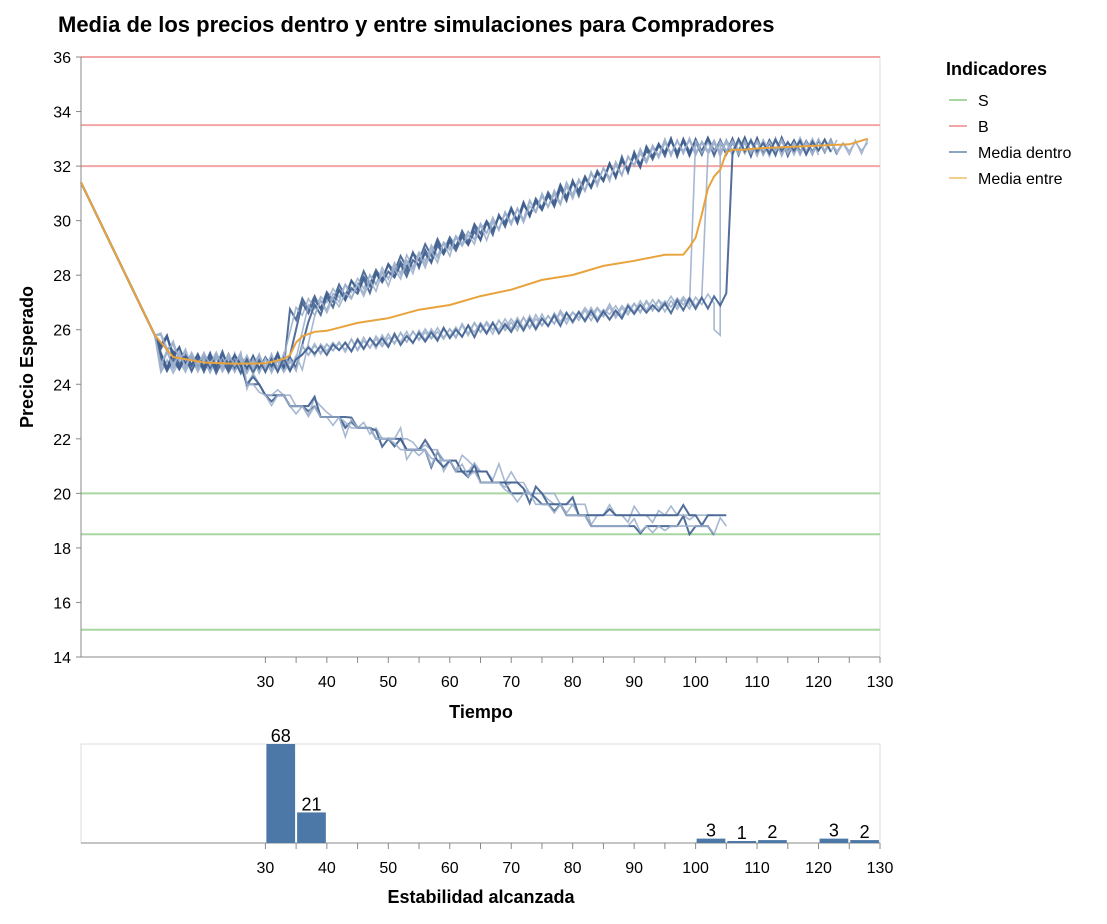 This screenshot has height=924, width=1107. Describe the element at coordinates (511, 682) in the screenshot. I see `x-tick-label: 70` at that location.